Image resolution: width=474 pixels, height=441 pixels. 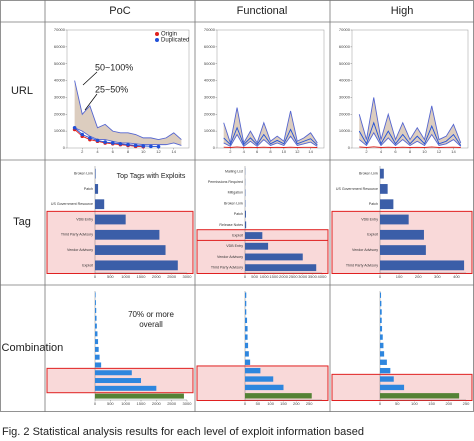 I want to click on x-tick-label: 400, so click(x=456, y=276).